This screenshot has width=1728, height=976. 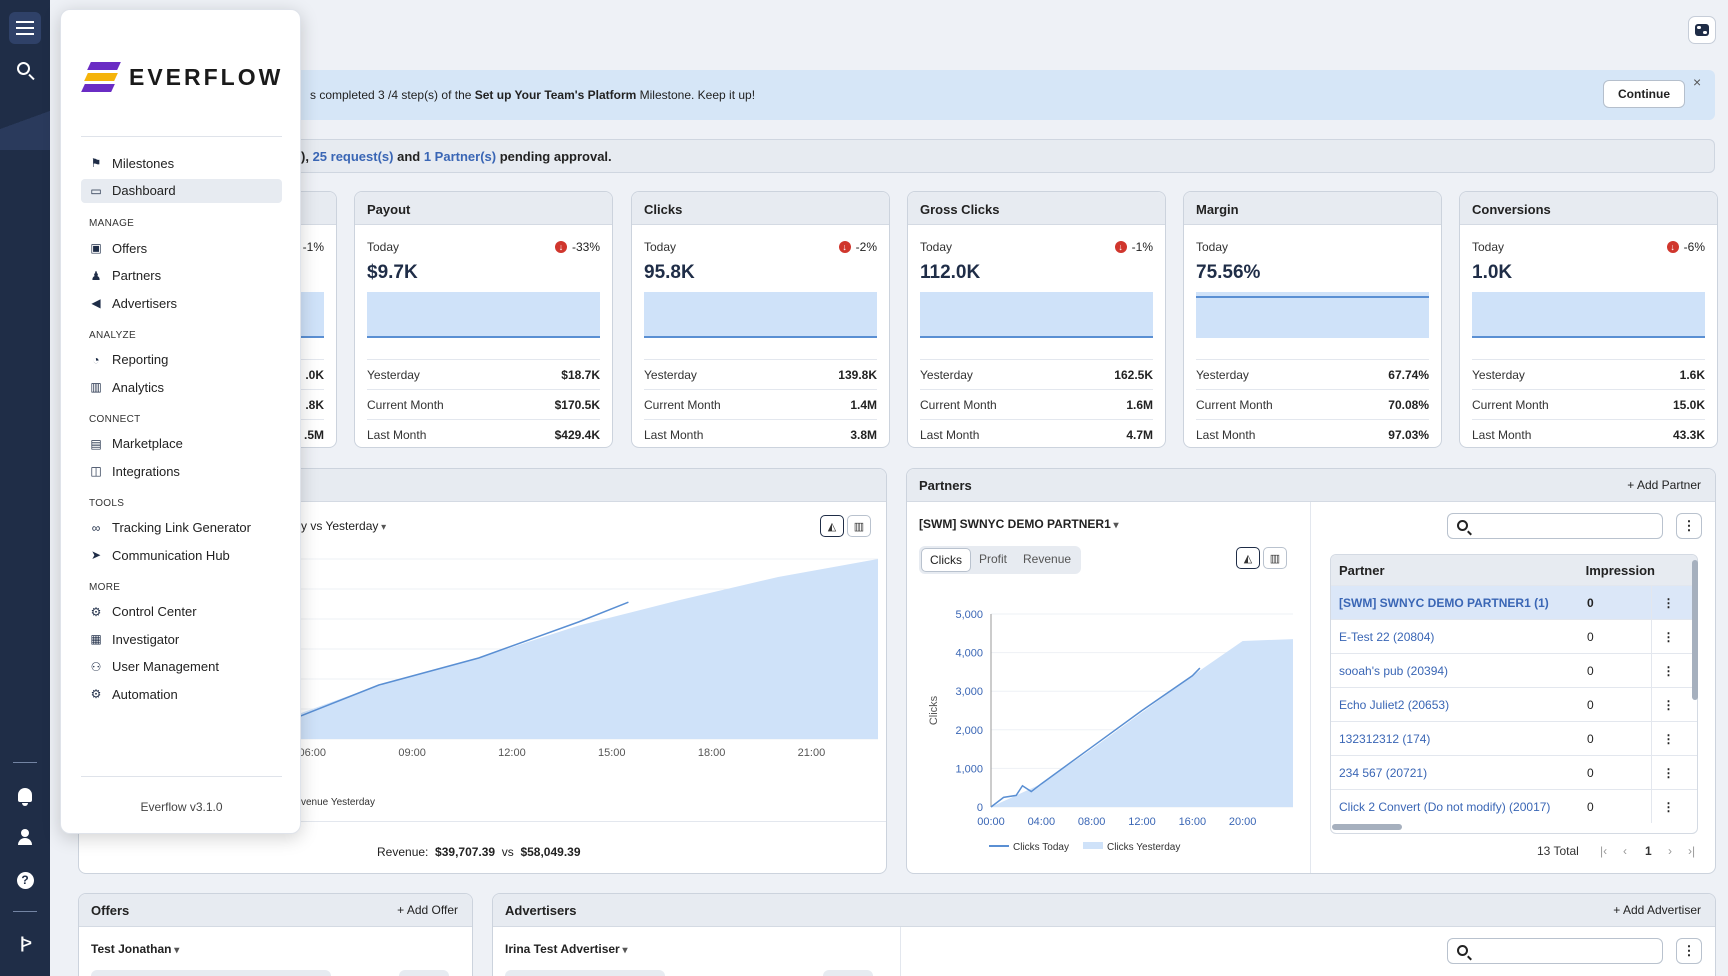 I want to click on table-horizontal-scrollbar, so click(x=1367, y=827).